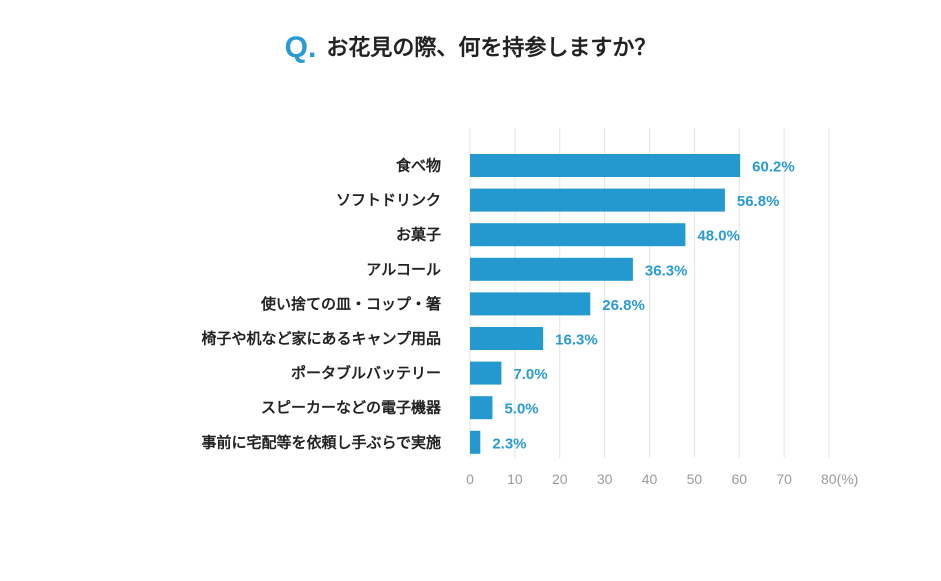  I want to click on value-label: 26.8%, so click(623, 305).